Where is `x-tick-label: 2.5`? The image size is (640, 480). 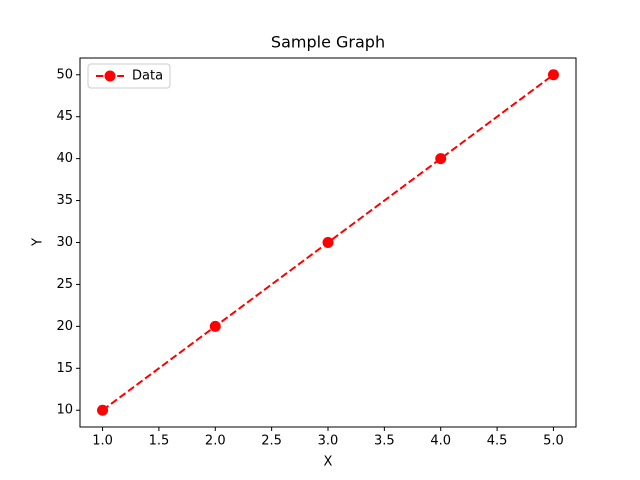 x-tick-label: 2.5 is located at coordinates (271, 441).